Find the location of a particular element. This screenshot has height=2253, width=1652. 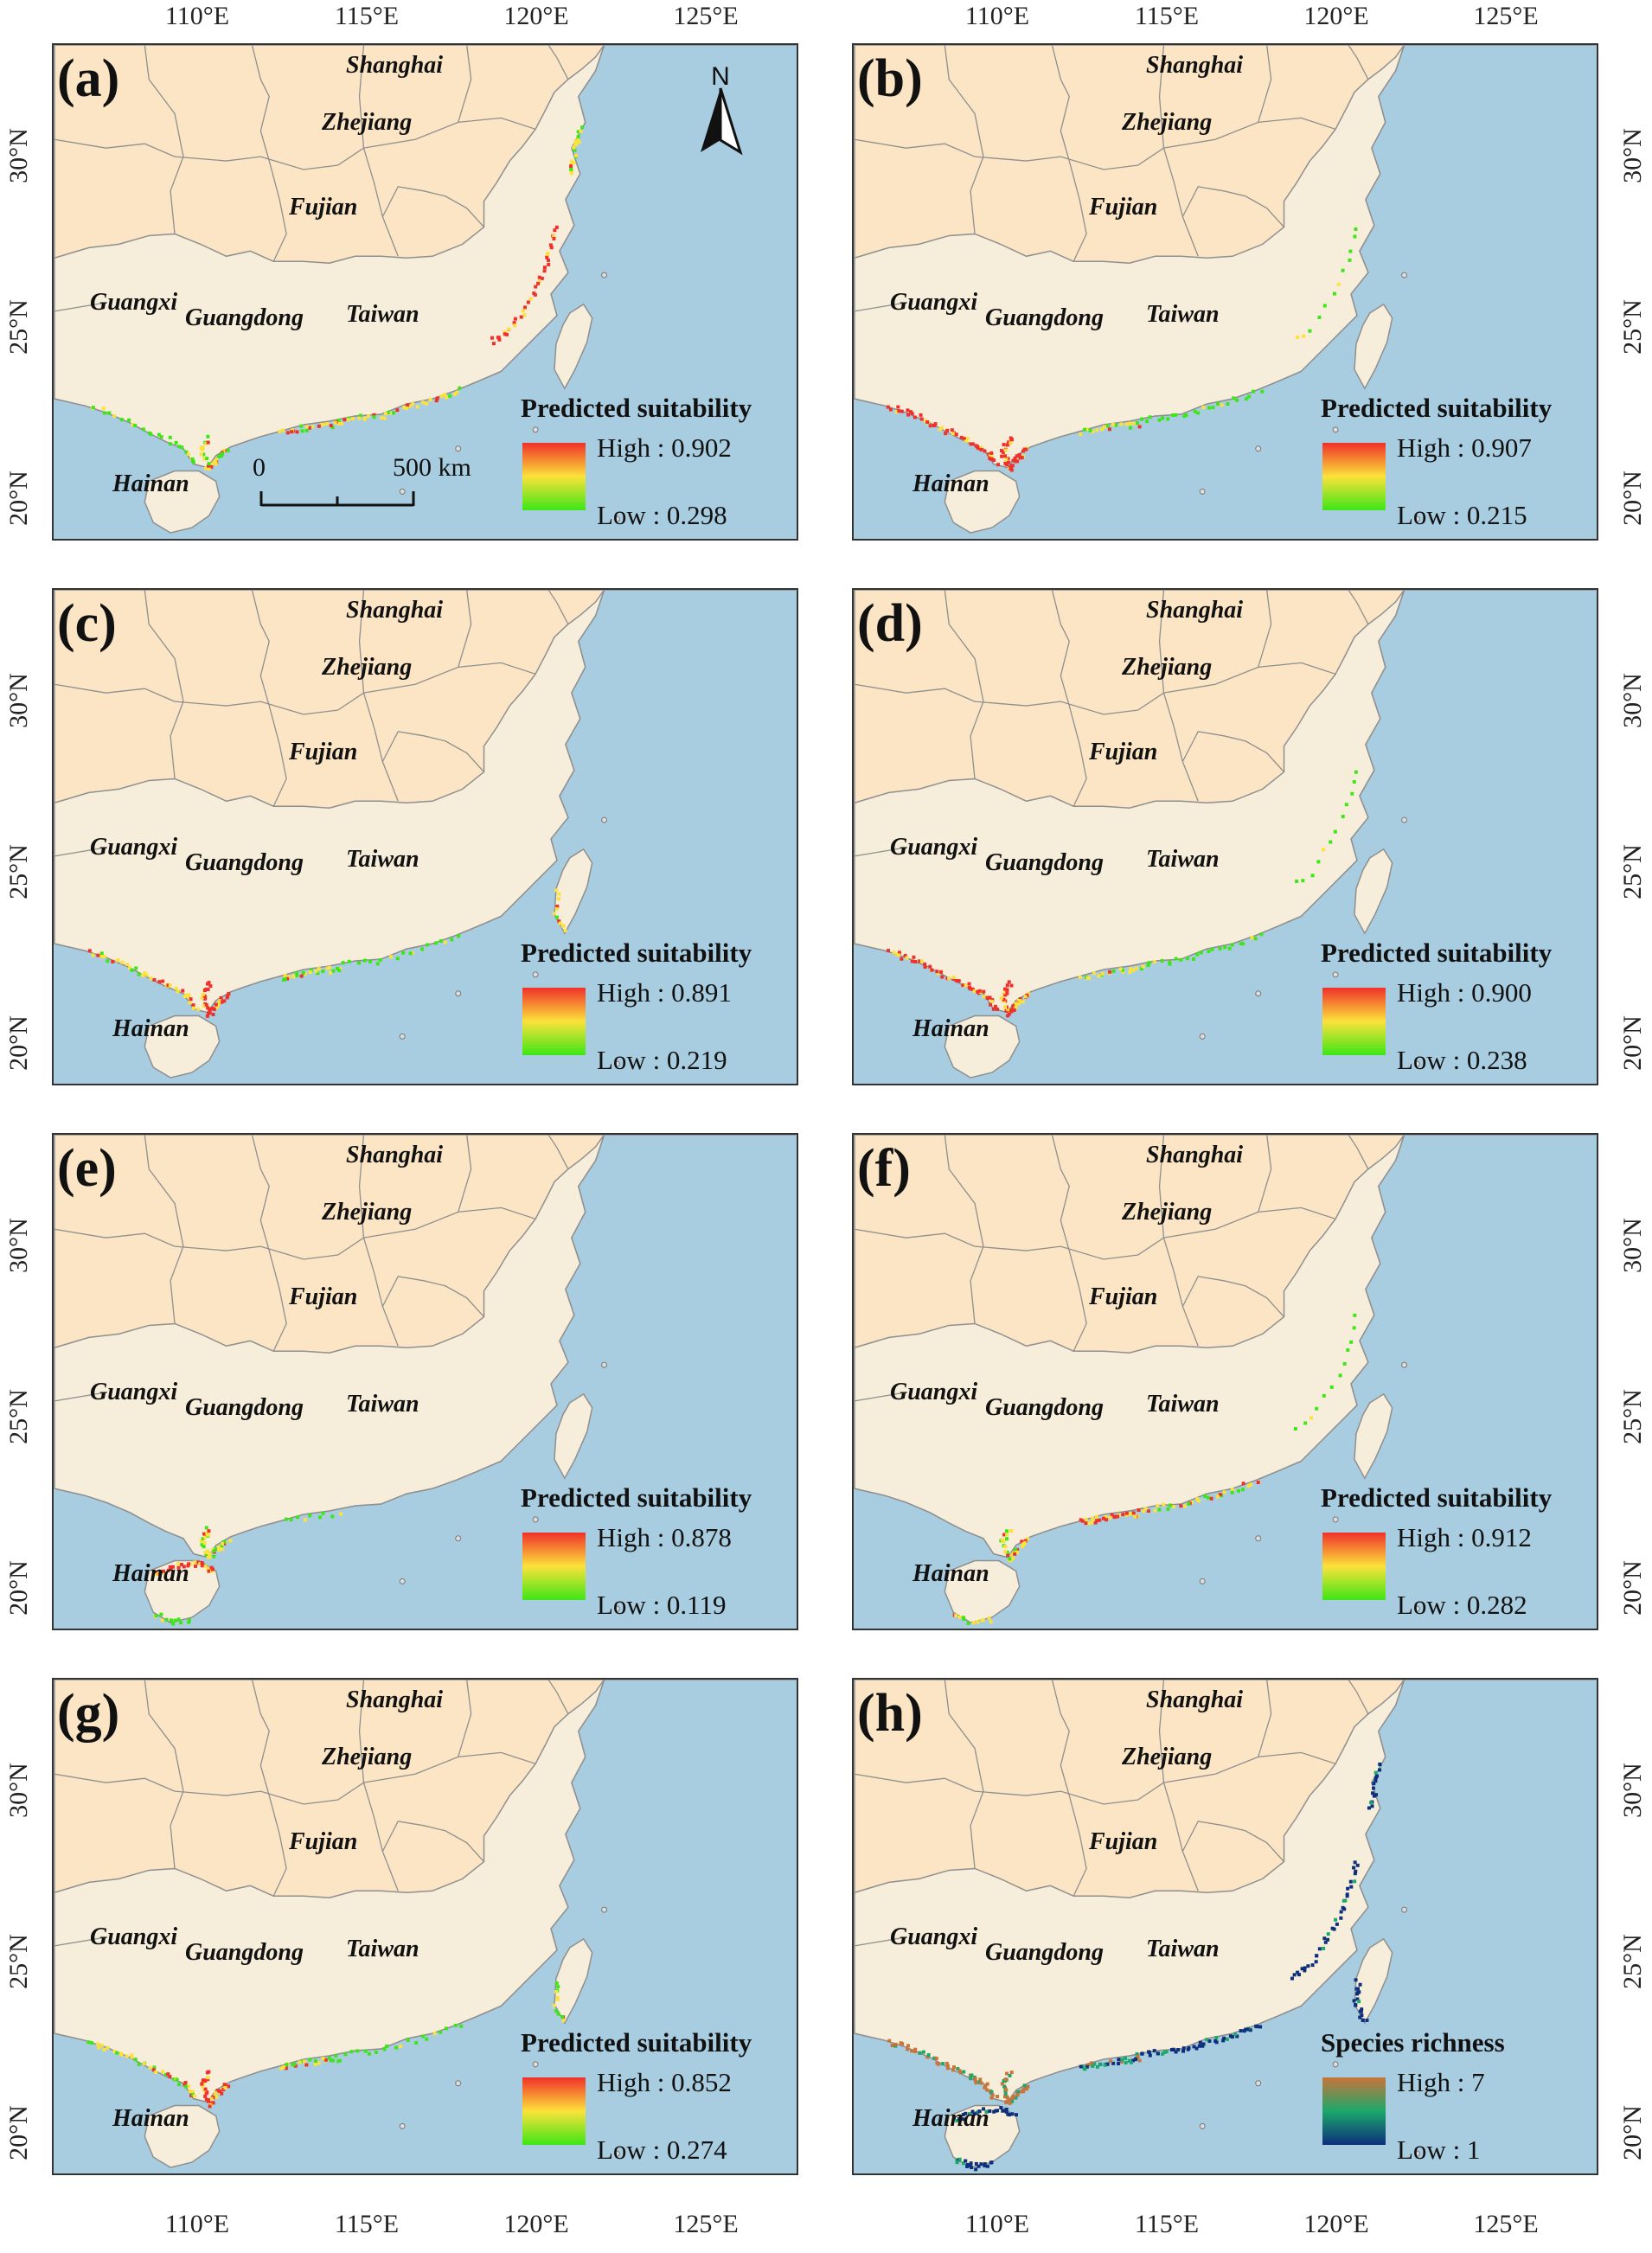

legend-low-value: Low : 0.215 is located at coordinates (1462, 515).